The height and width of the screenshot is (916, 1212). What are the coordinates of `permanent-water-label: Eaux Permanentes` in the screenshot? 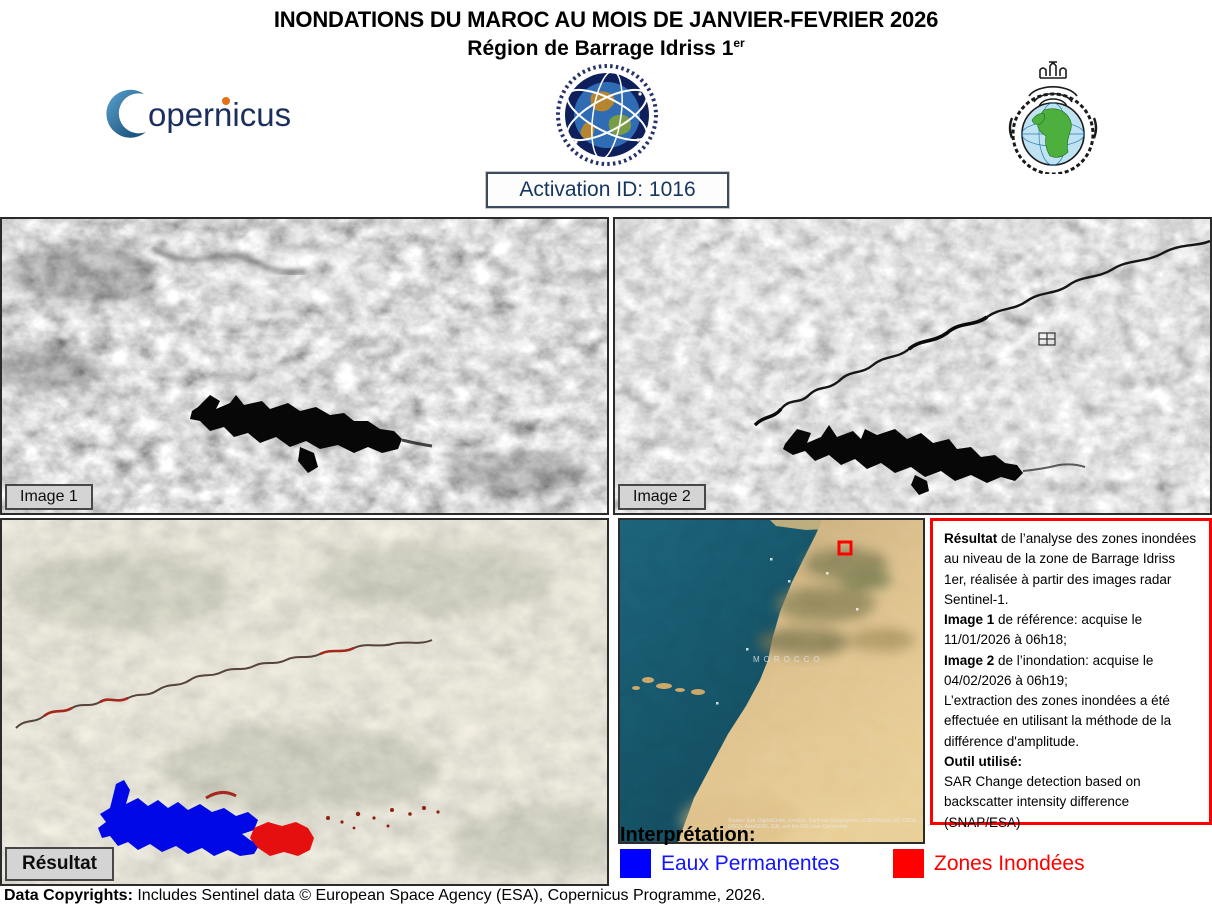 It's located at (750, 863).